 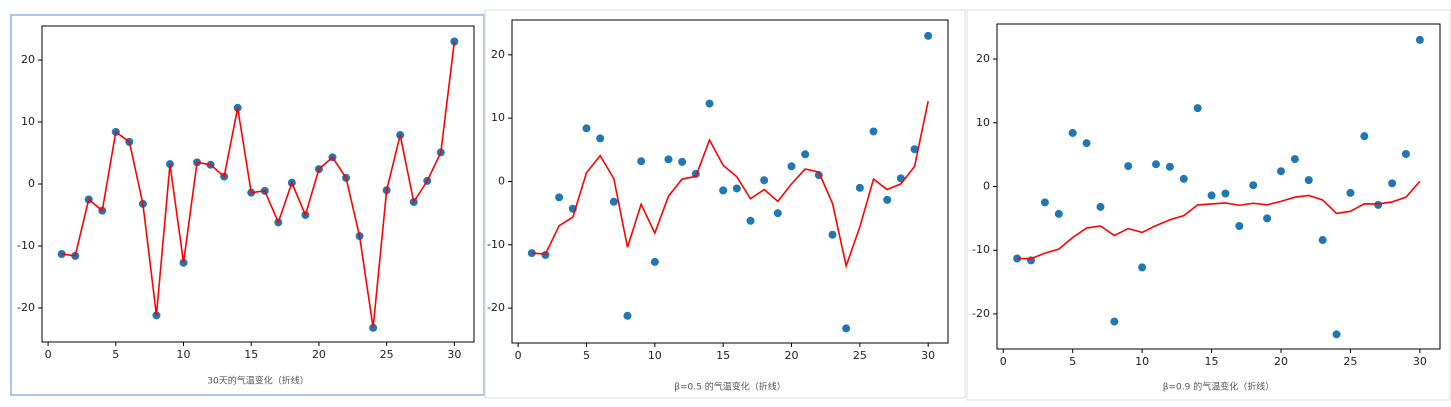 I want to click on x-axis-label: β=0.5 的气温变化（折线）, so click(x=729, y=387).